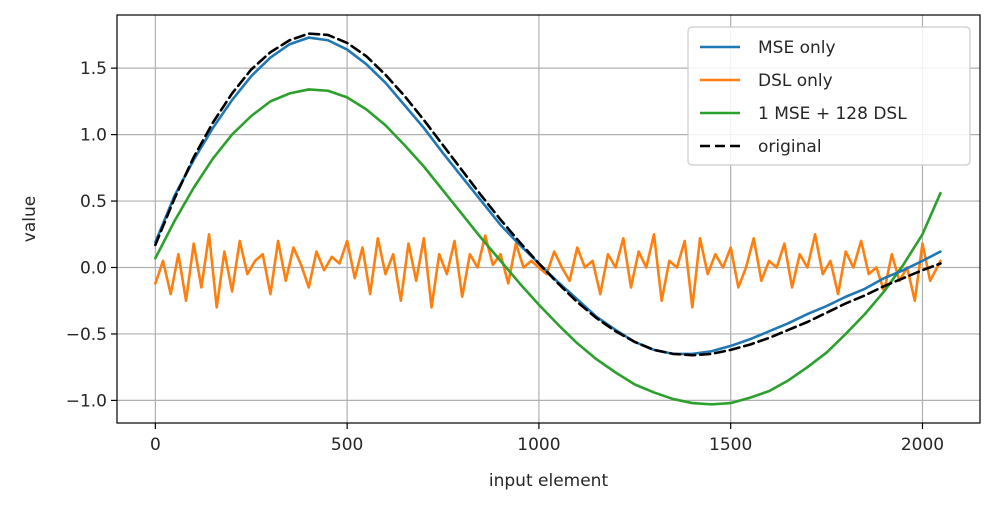 The height and width of the screenshot is (508, 997). I want to click on legend-label: DSL only, so click(795, 81).